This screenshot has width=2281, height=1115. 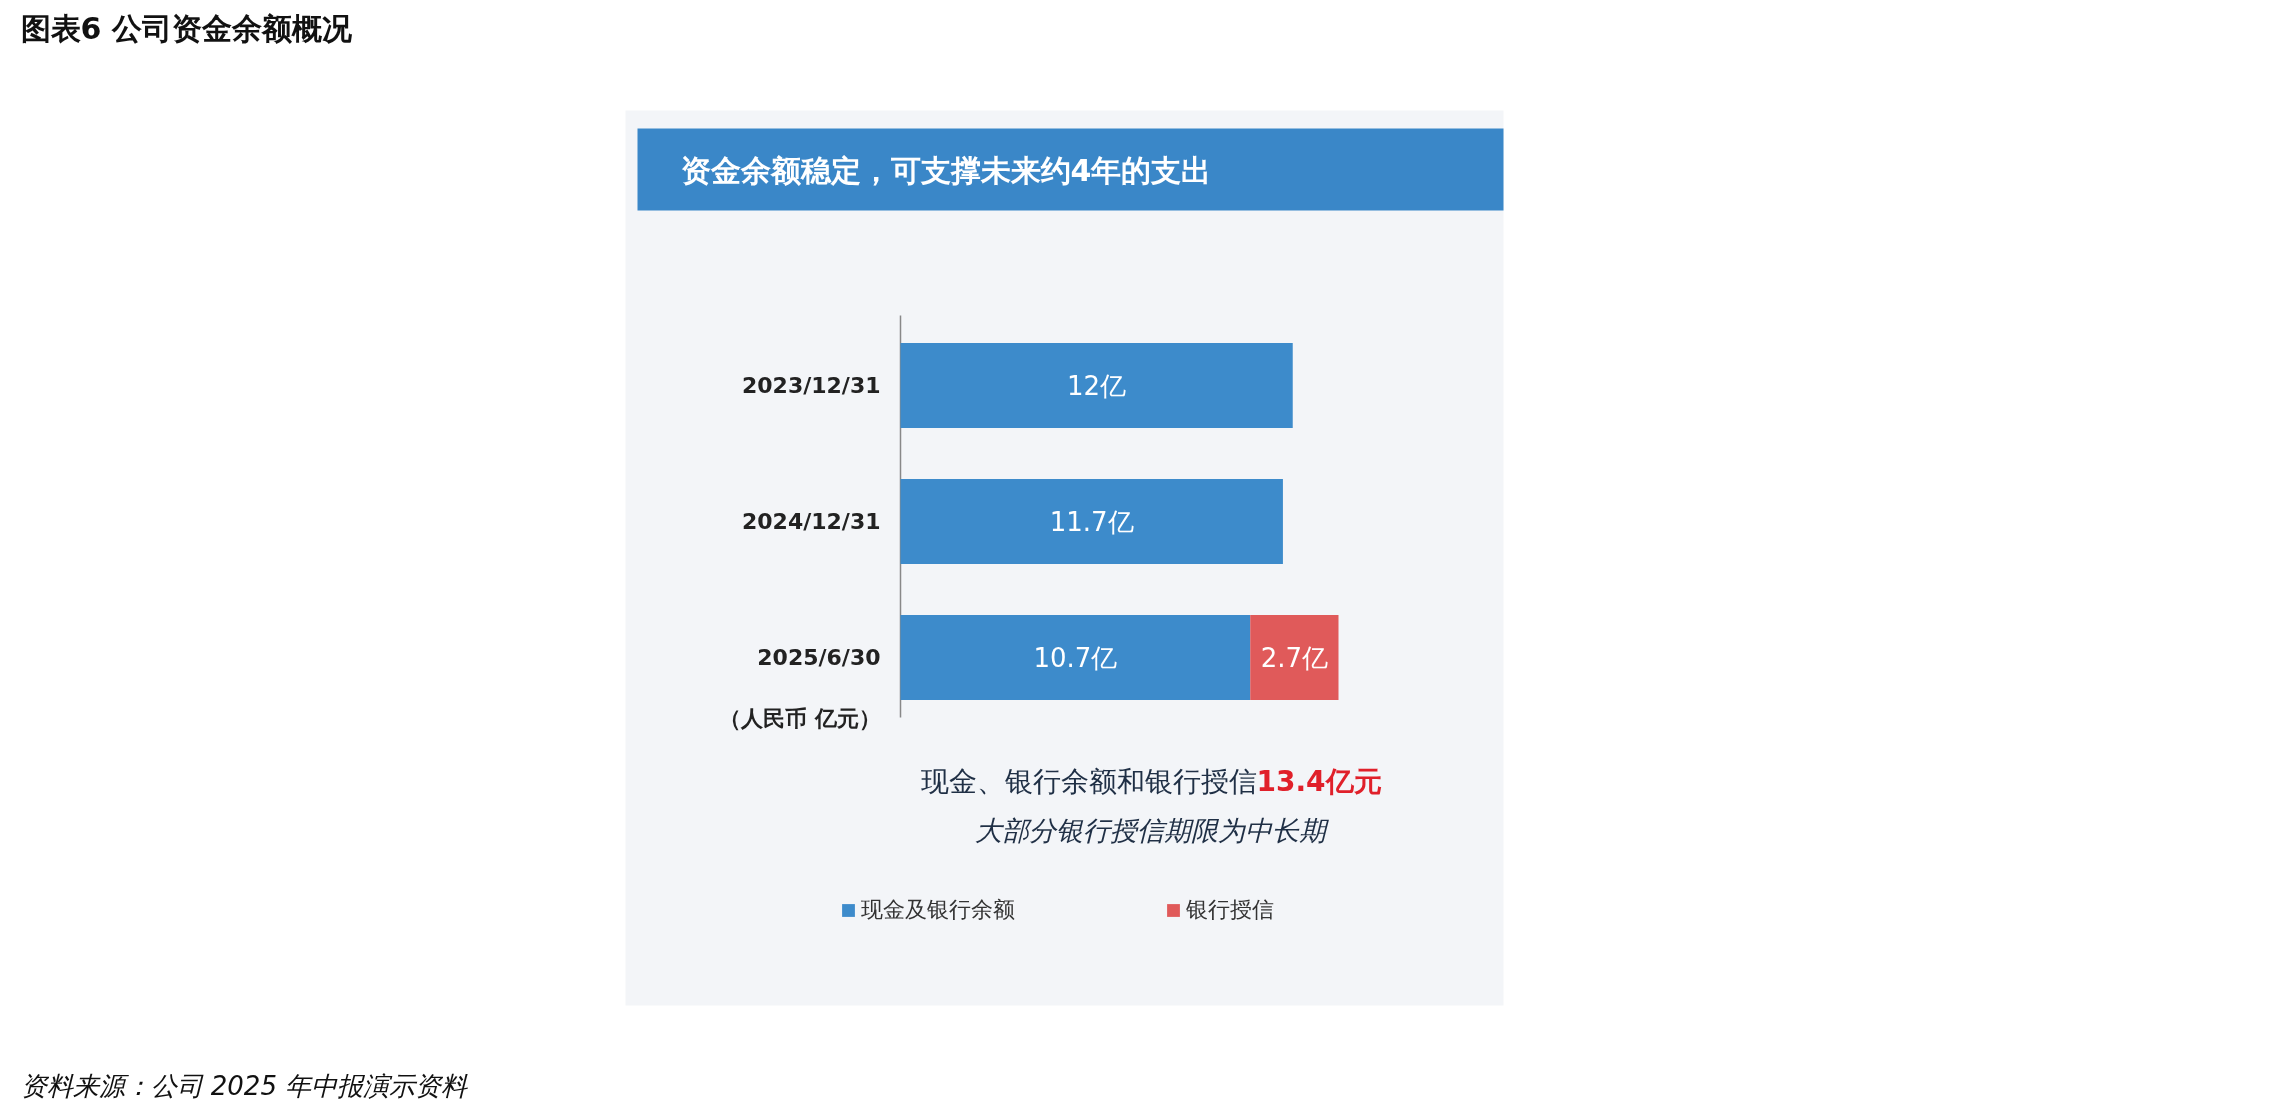 What do you see at coordinates (811, 521) in the screenshot?
I see `y-tick-label: 2024/12/31` at bounding box center [811, 521].